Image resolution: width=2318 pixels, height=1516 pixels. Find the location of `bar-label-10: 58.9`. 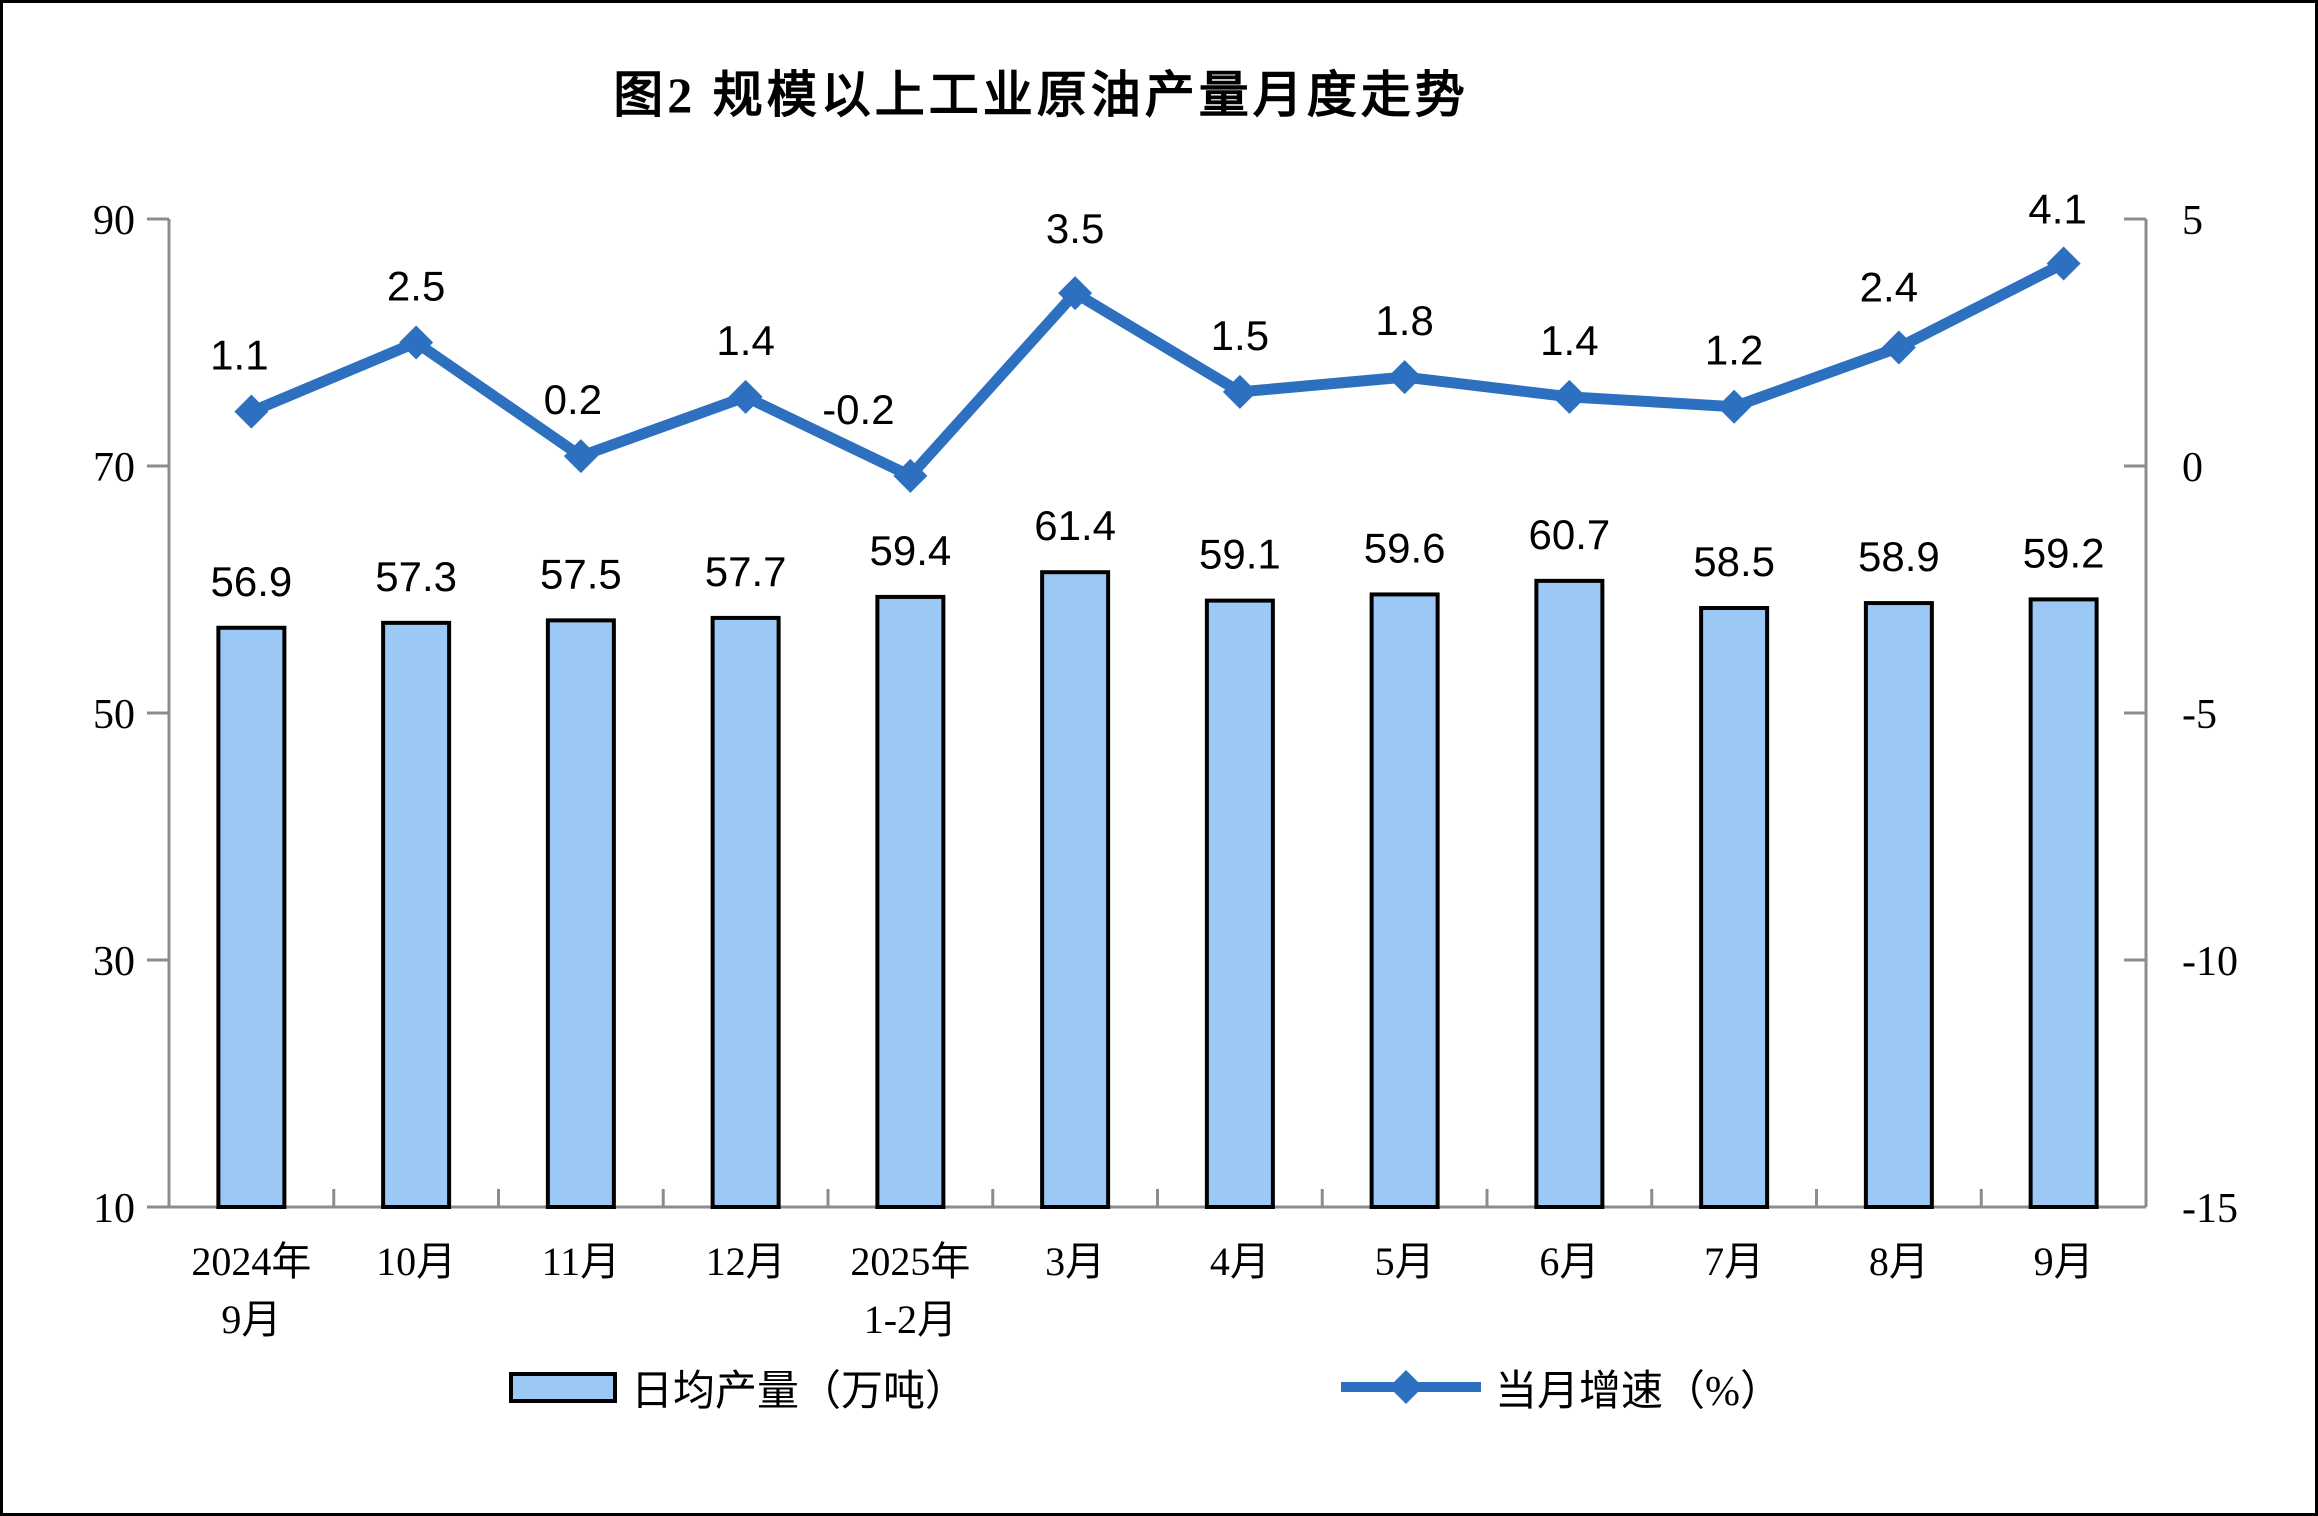

bar-label-10: 58.9 is located at coordinates (1899, 556).